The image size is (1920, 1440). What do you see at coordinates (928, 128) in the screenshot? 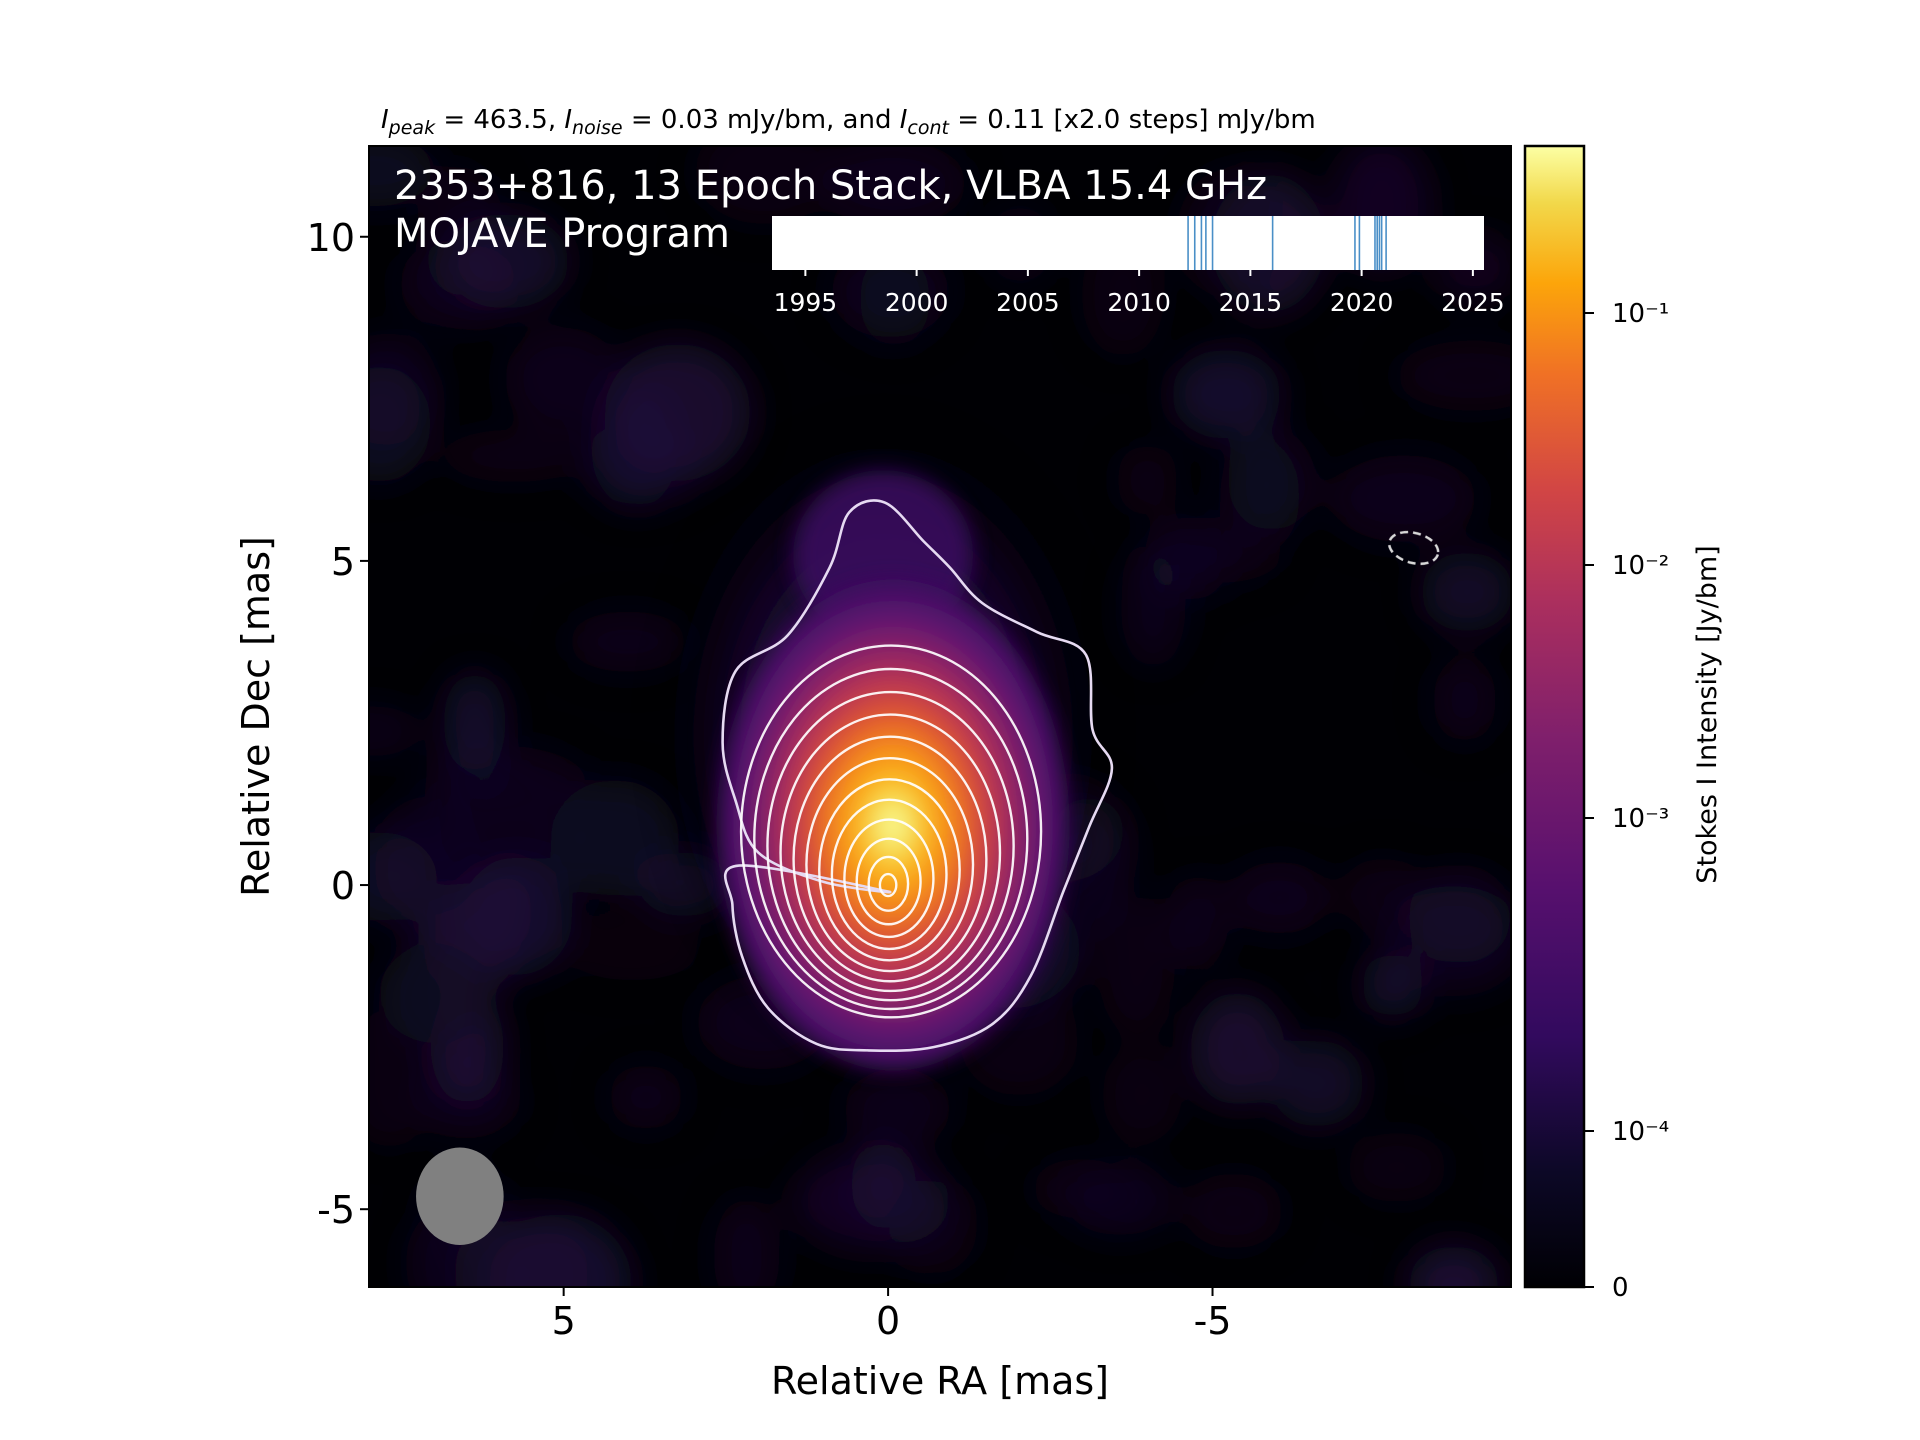
I see `subtitle-part: cont` at bounding box center [928, 128].